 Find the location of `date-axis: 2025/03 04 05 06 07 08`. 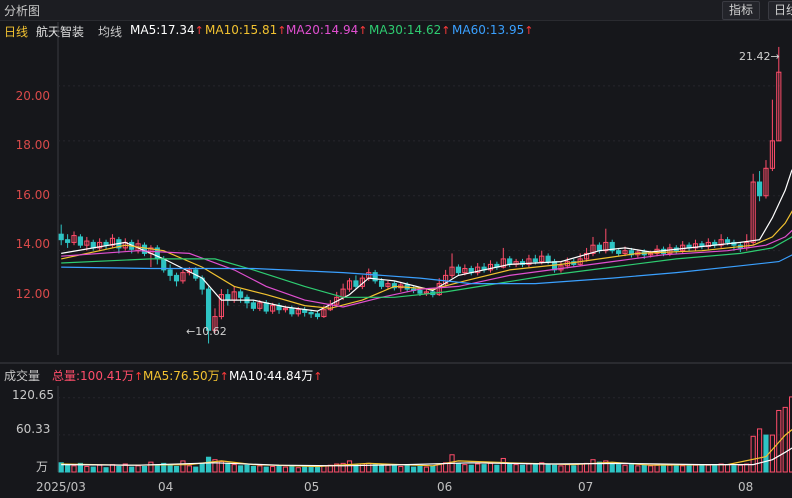

date-axis: 2025/03 04 05 06 07 08 is located at coordinates (396, 488).